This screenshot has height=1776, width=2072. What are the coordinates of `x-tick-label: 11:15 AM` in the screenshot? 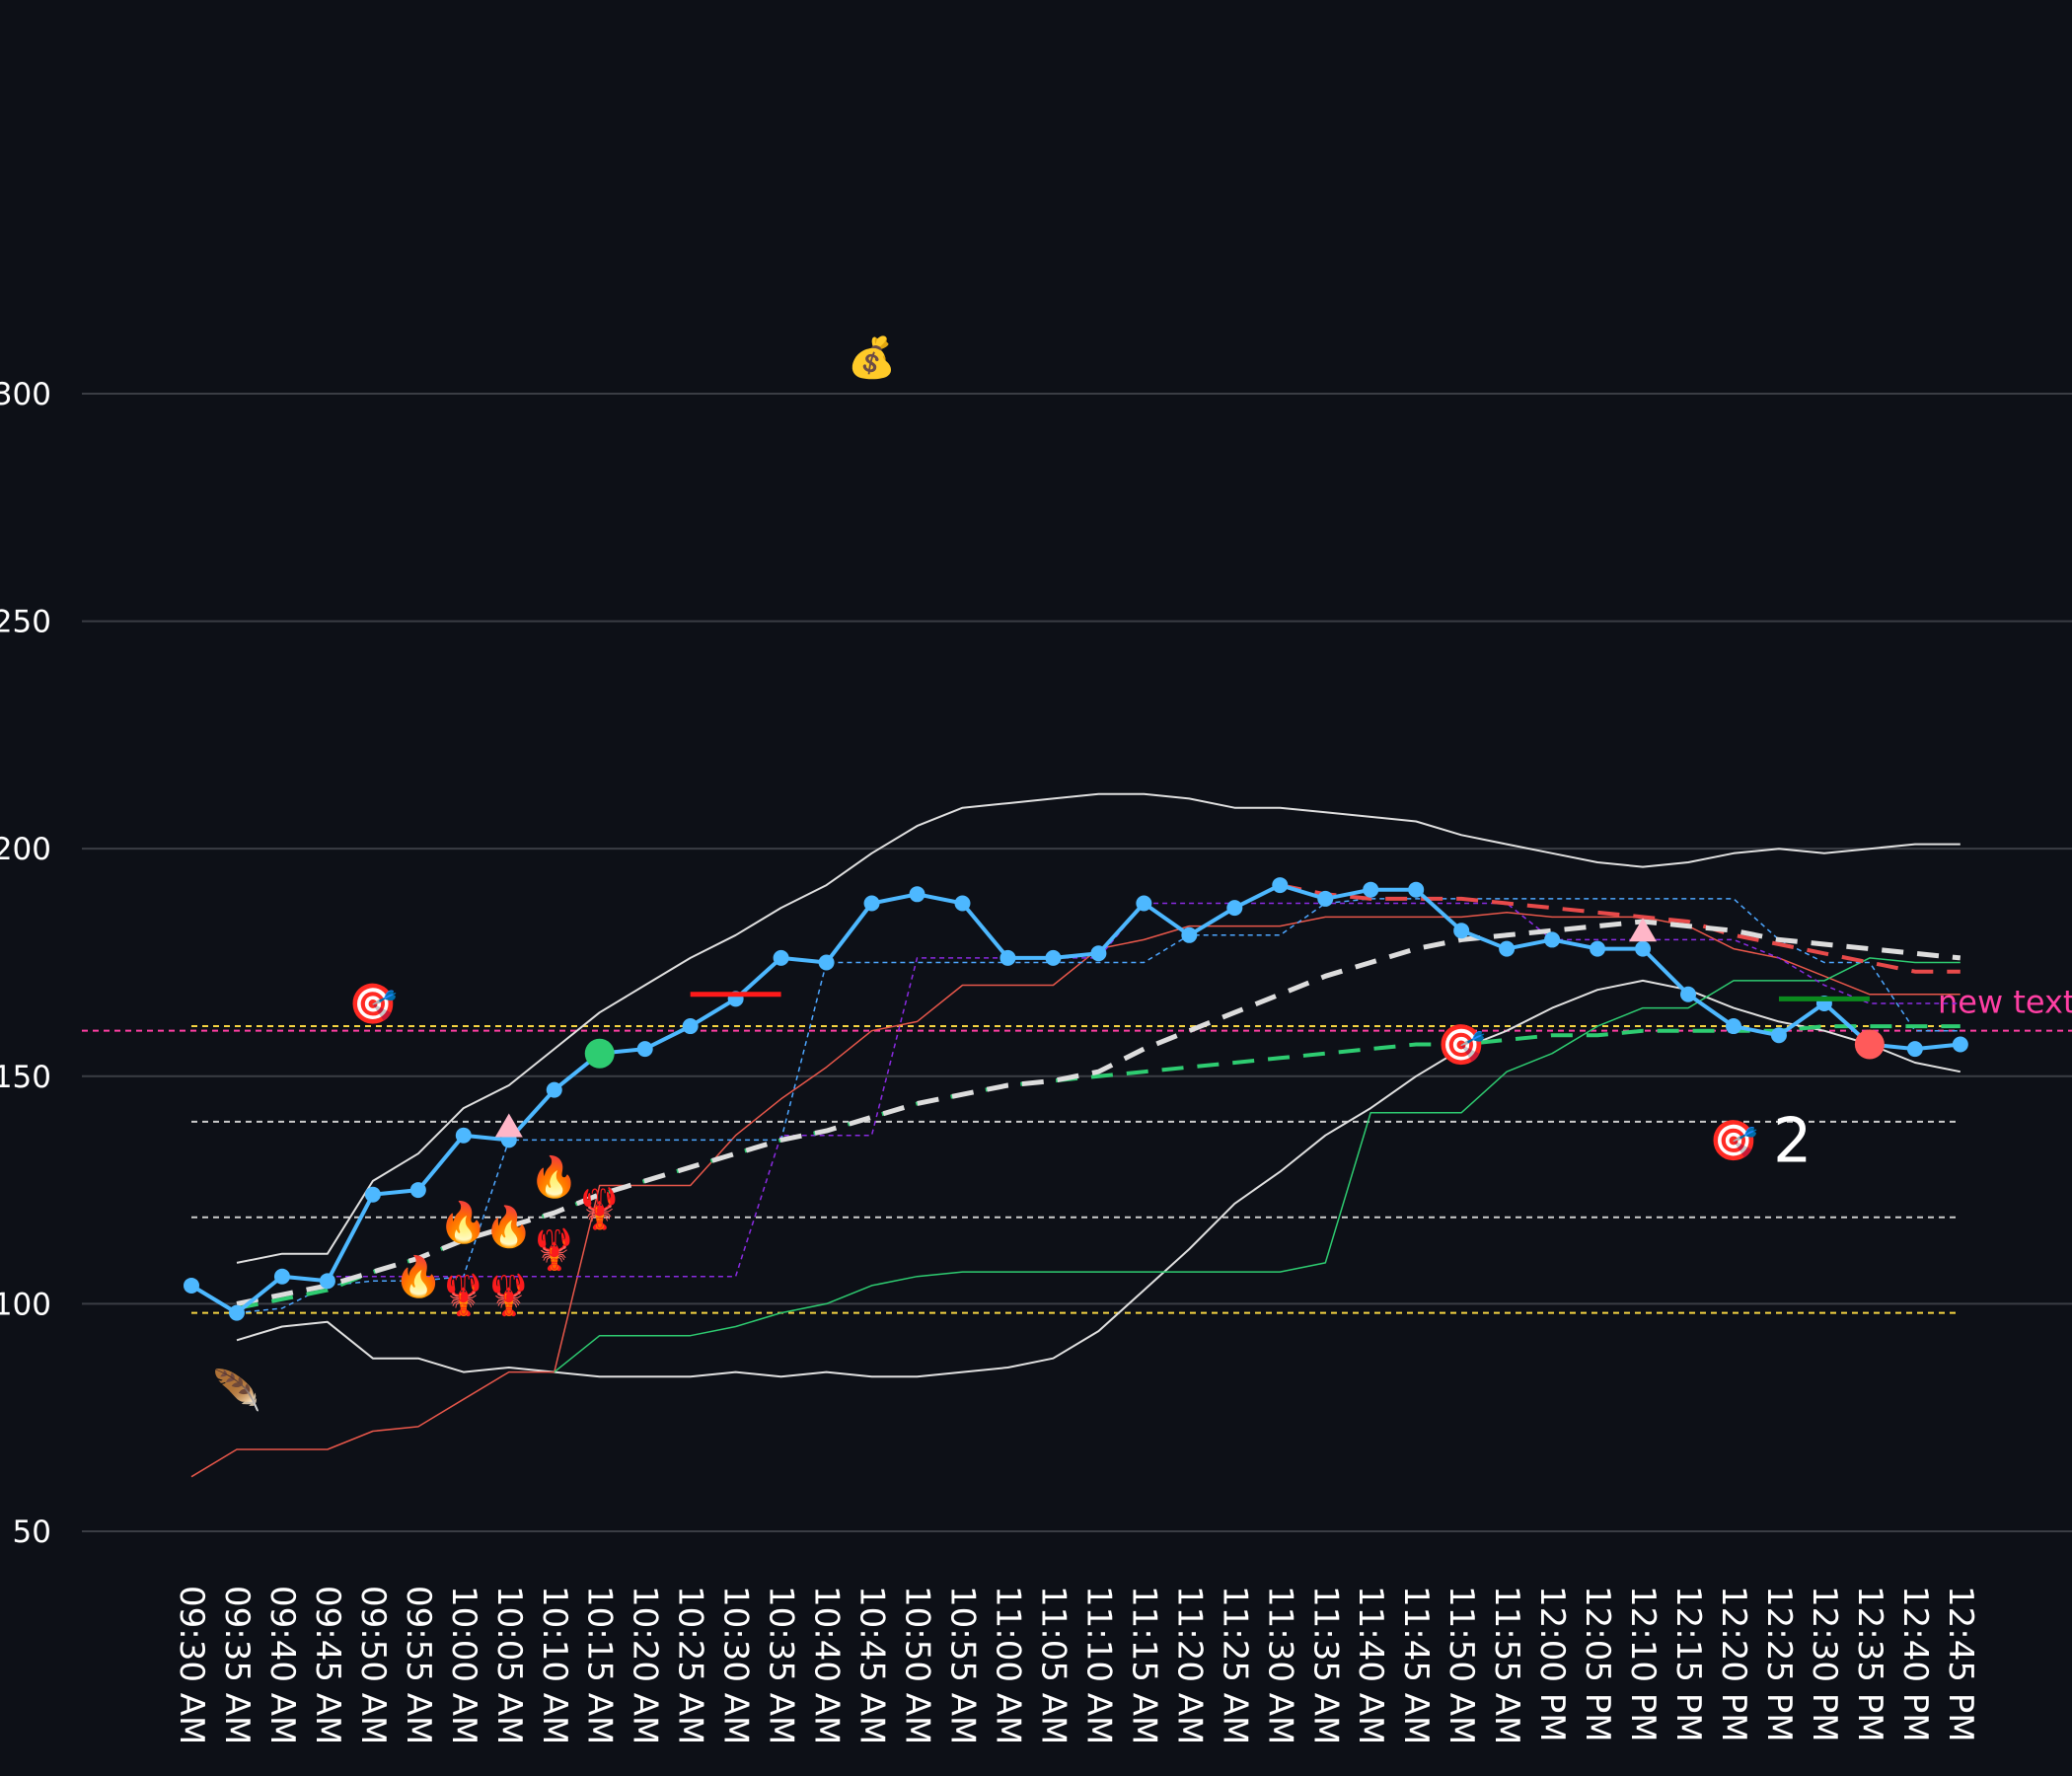 It's located at (1143, 1665).